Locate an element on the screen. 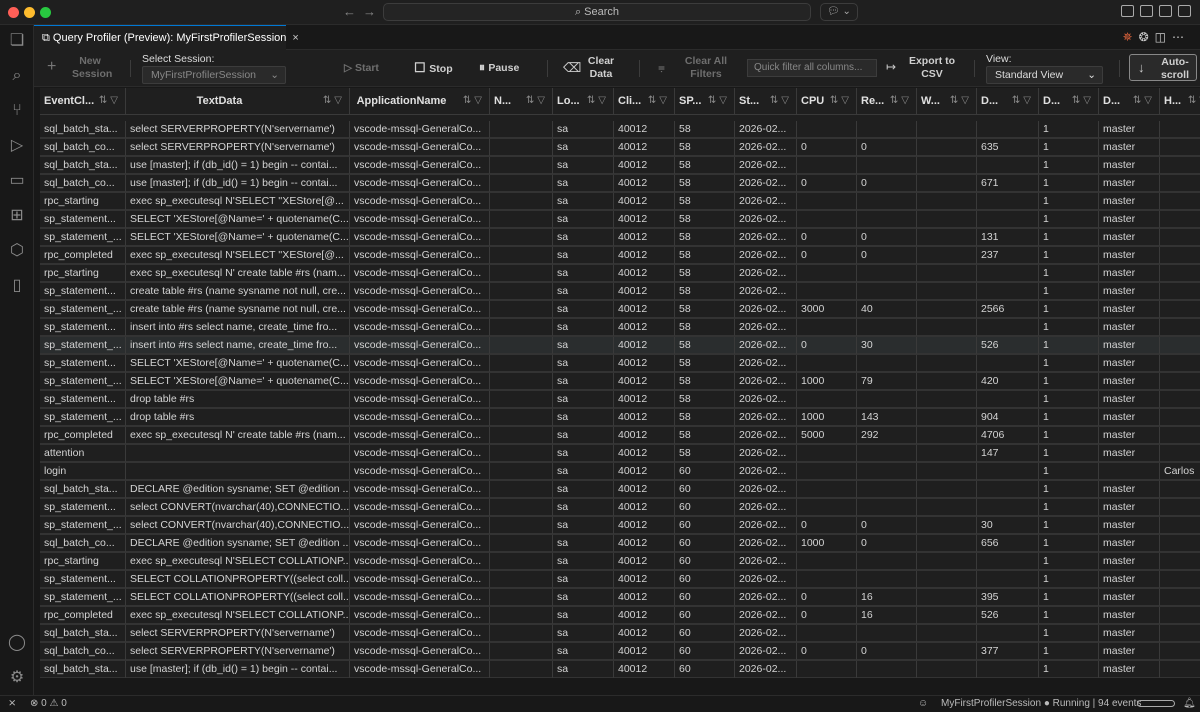 This screenshot has height=712, width=1200. toggle-sidebar-icon is located at coordinates (1146, 11).